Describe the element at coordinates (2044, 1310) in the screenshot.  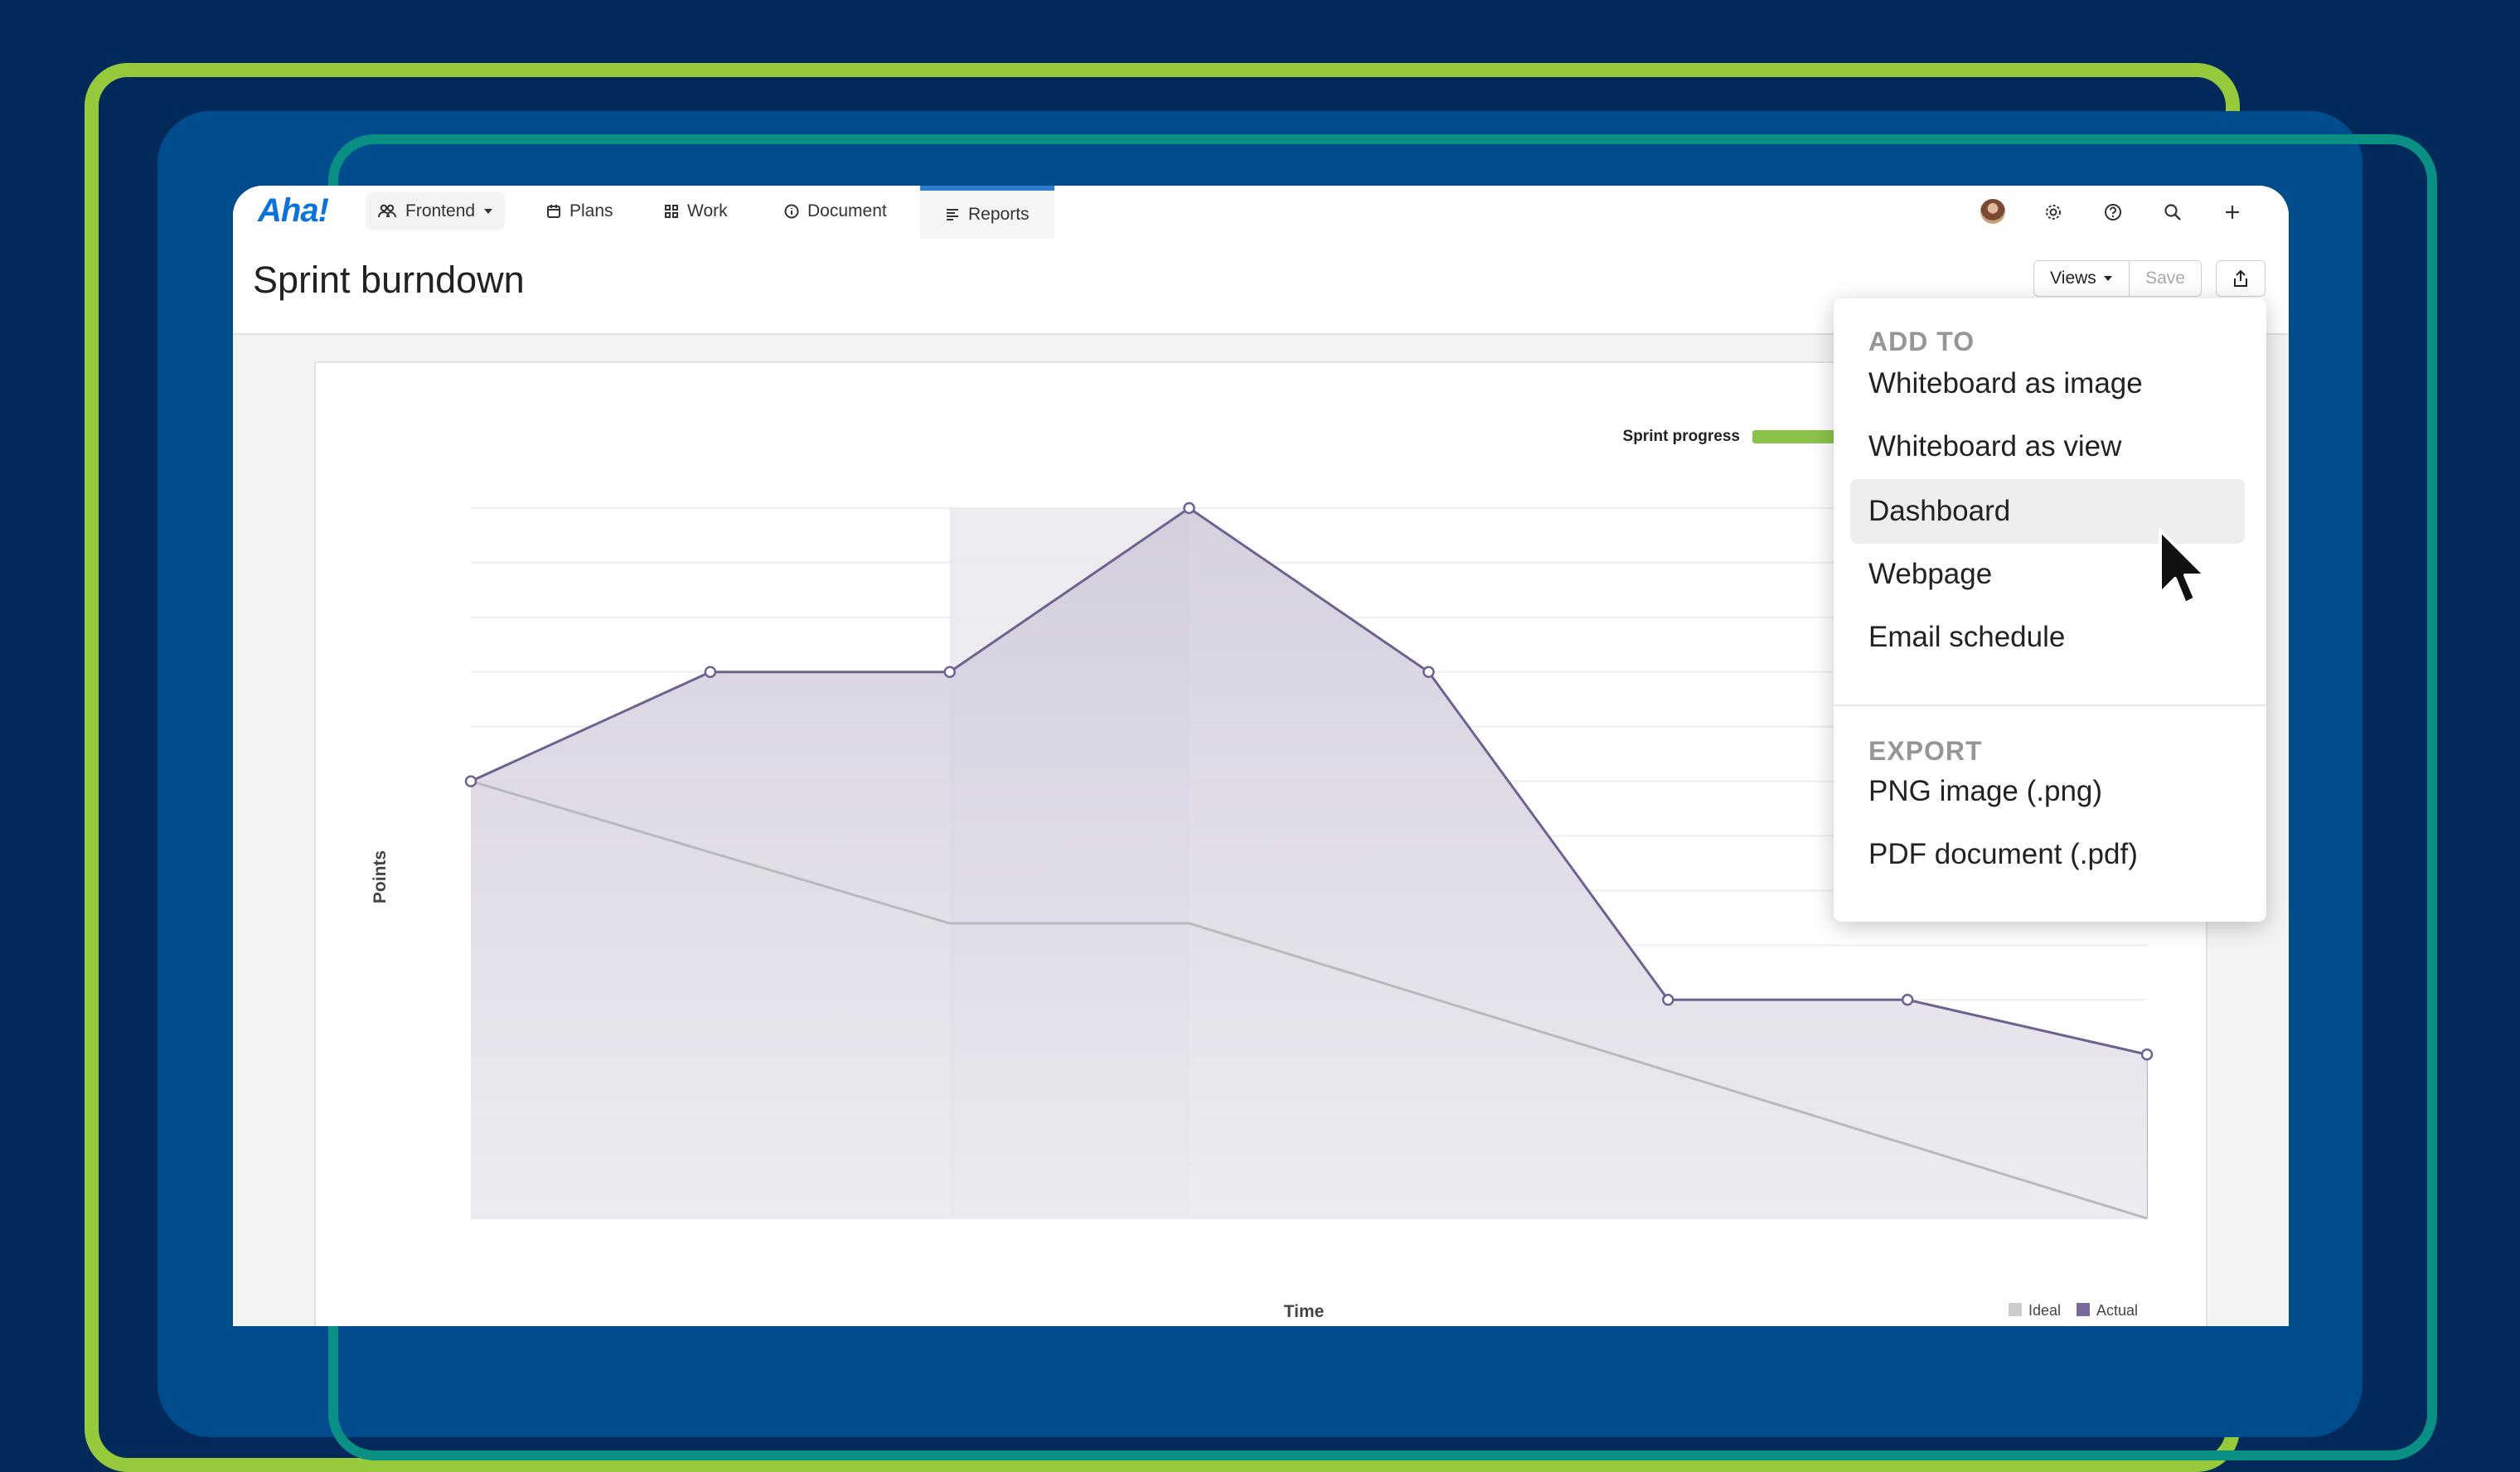
I see `legend-ideal-label: Ideal` at that location.